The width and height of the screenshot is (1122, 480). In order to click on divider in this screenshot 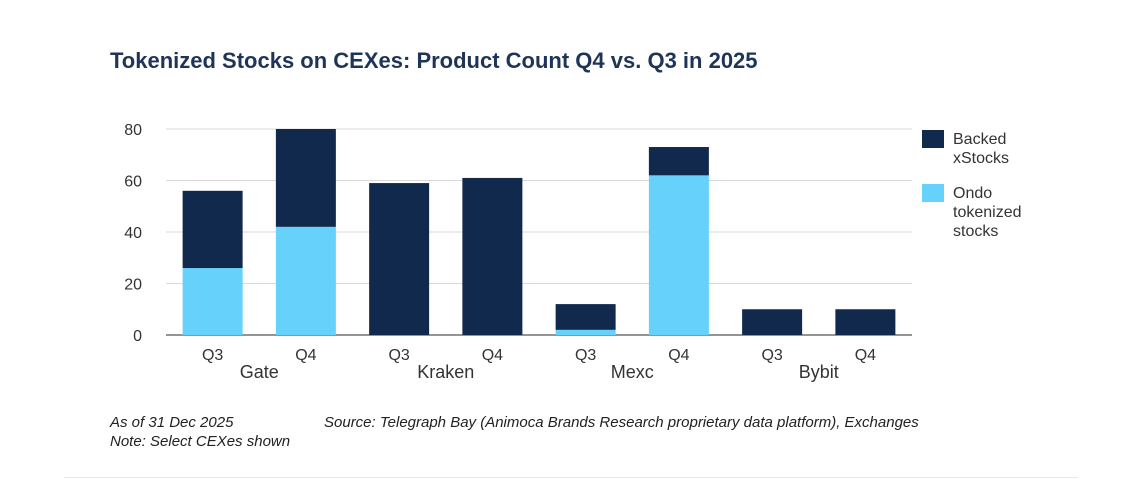, I will do `click(571, 477)`.